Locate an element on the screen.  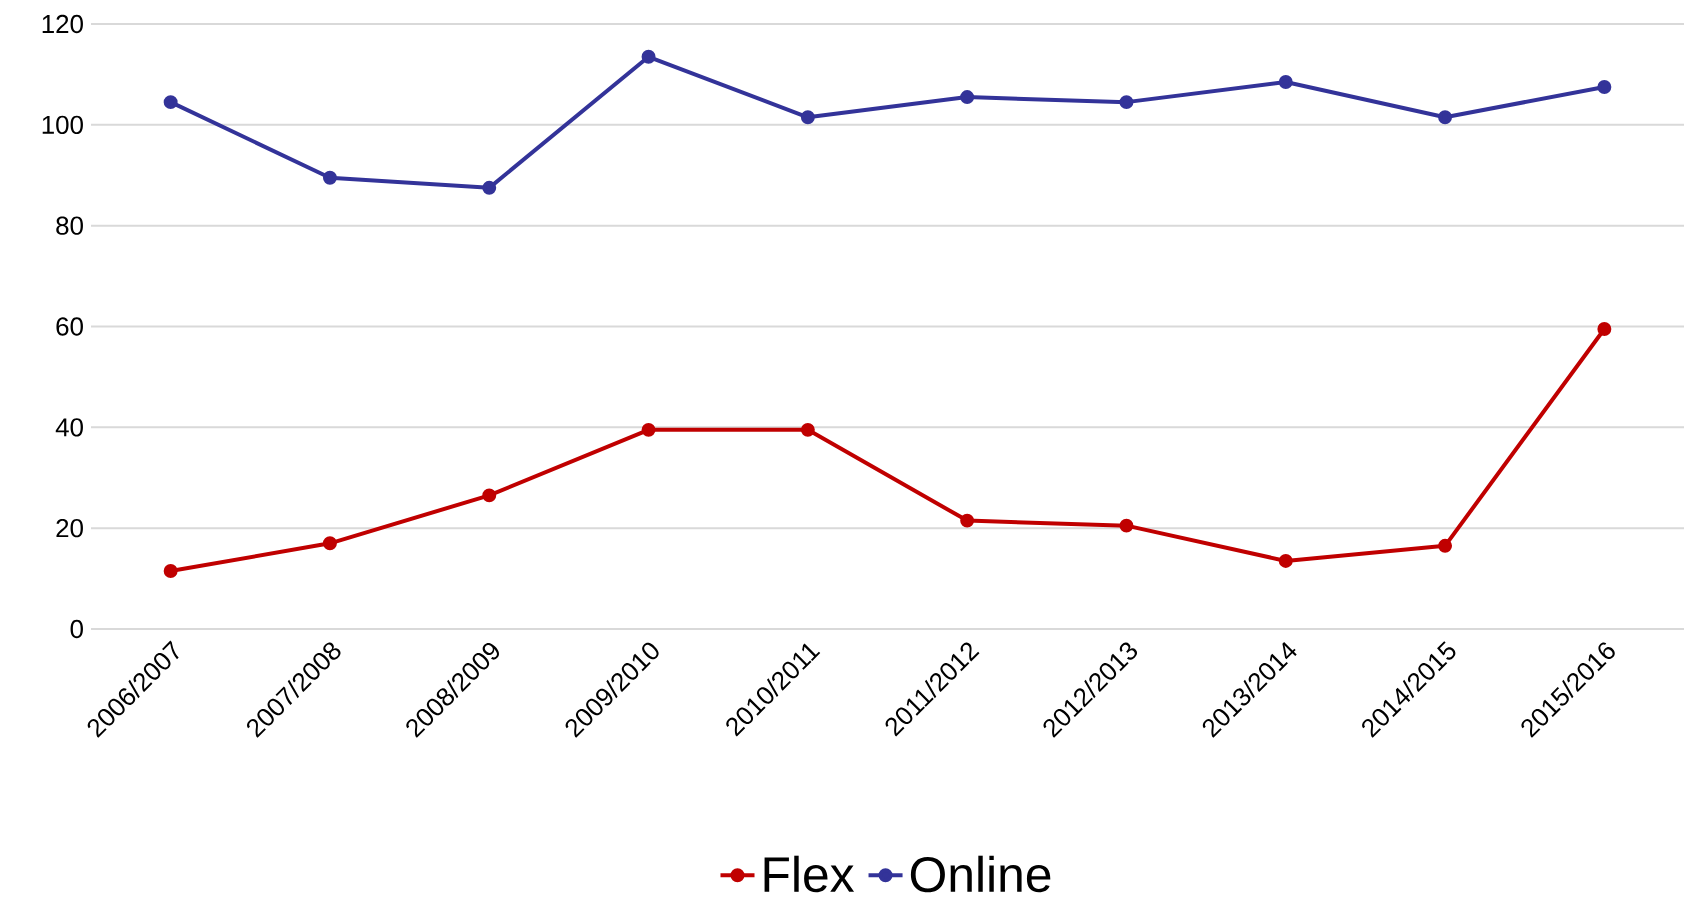
y-tick-label: 120 is located at coordinates (62, 24).